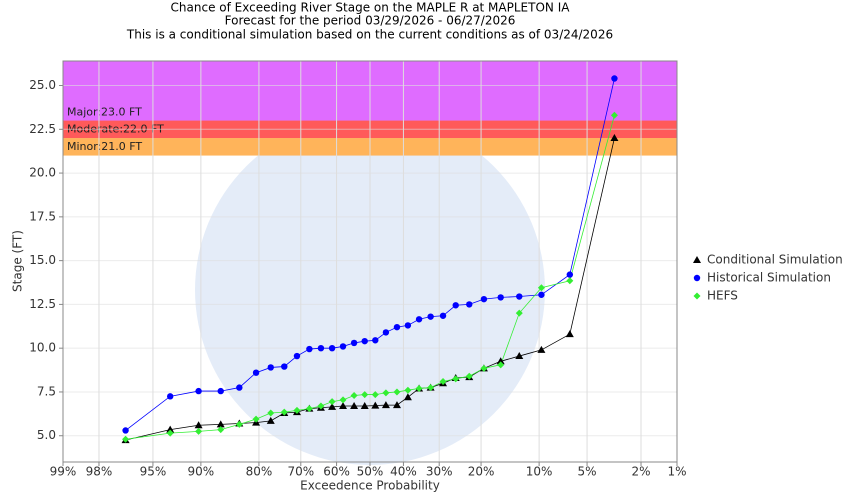 This screenshot has height=500, width=850. I want to click on legend-marker, so click(697, 259).